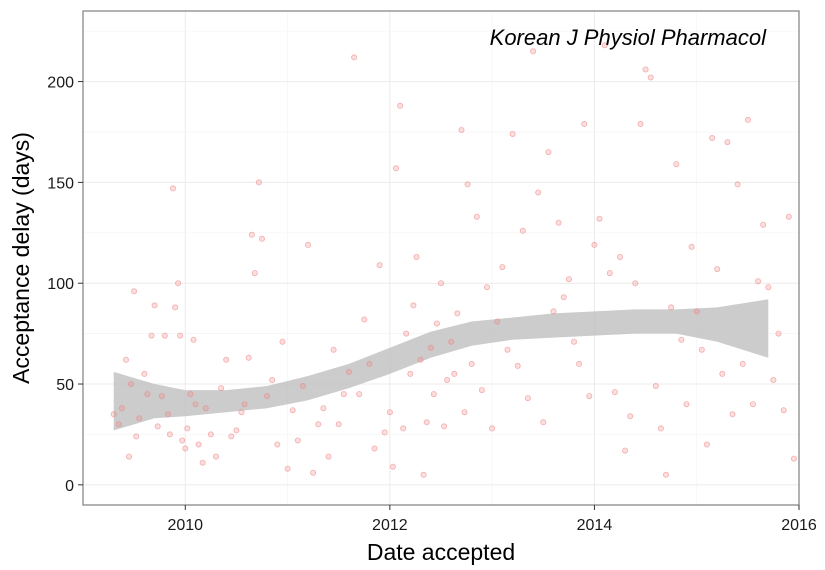 This screenshot has width=825, height=570. I want to click on y-tick-label: 50, so click(65, 385).